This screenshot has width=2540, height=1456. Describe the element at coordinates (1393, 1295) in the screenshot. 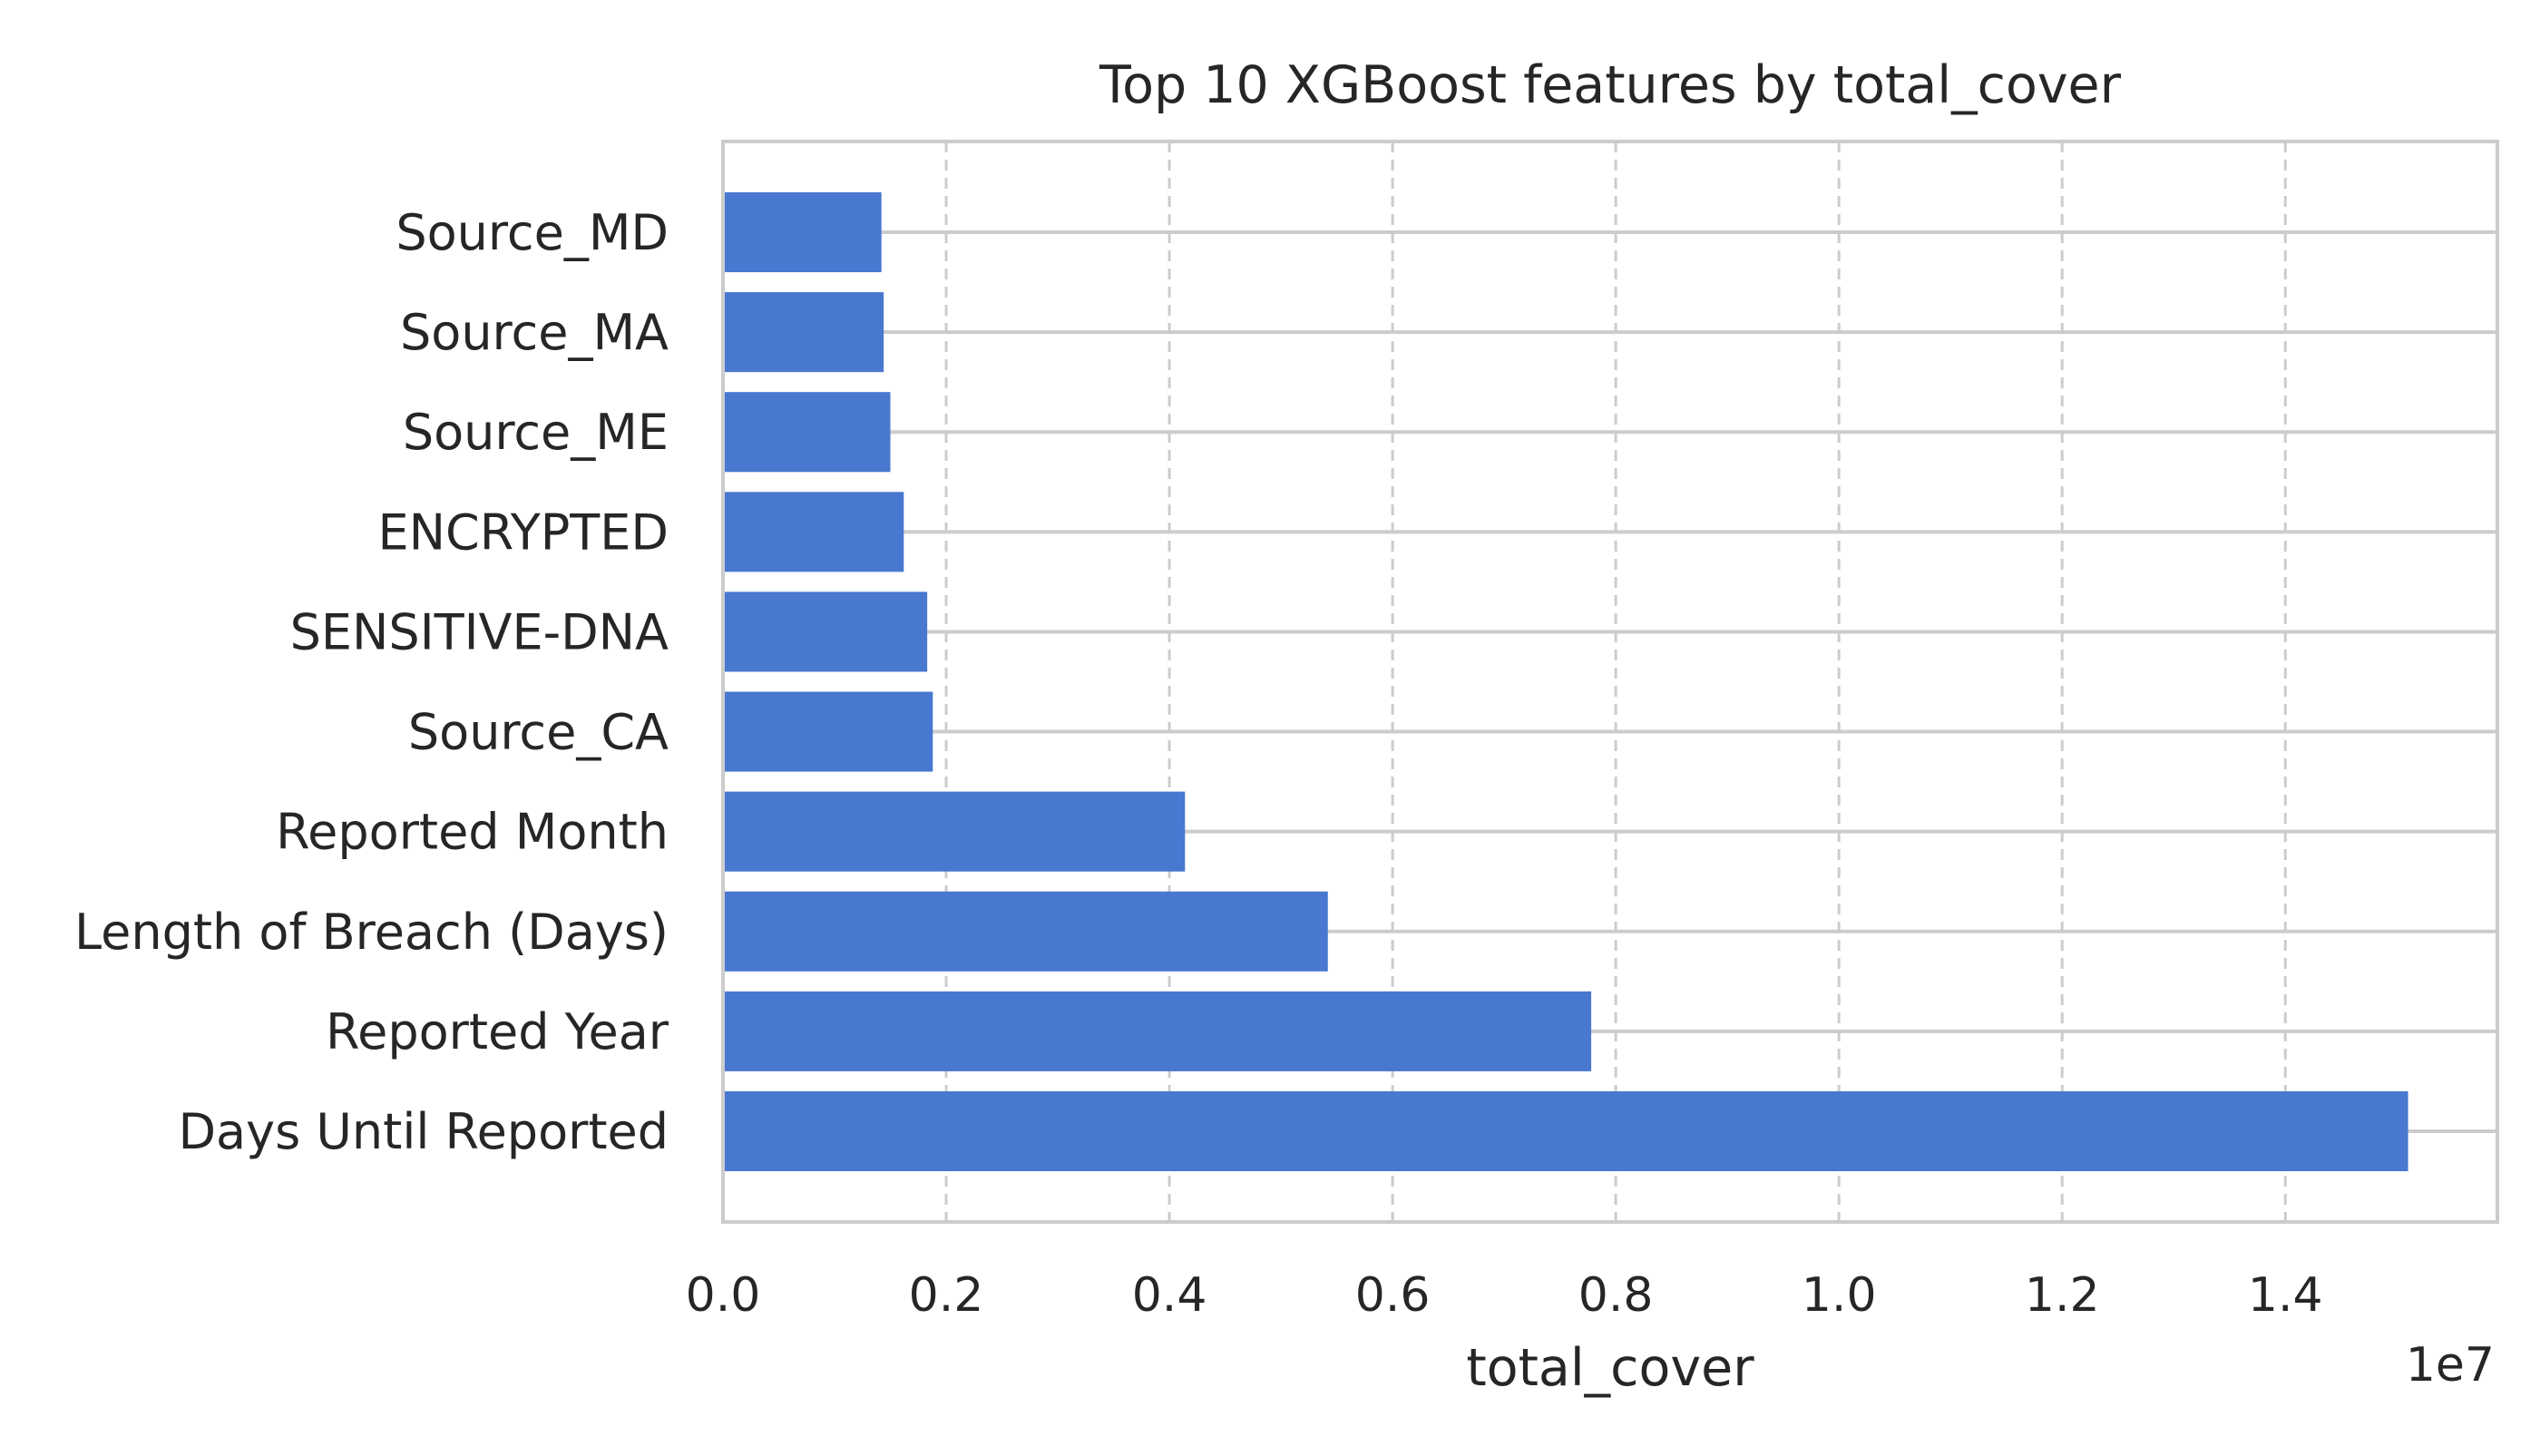

I see `x-tick-label: 0.6` at that location.